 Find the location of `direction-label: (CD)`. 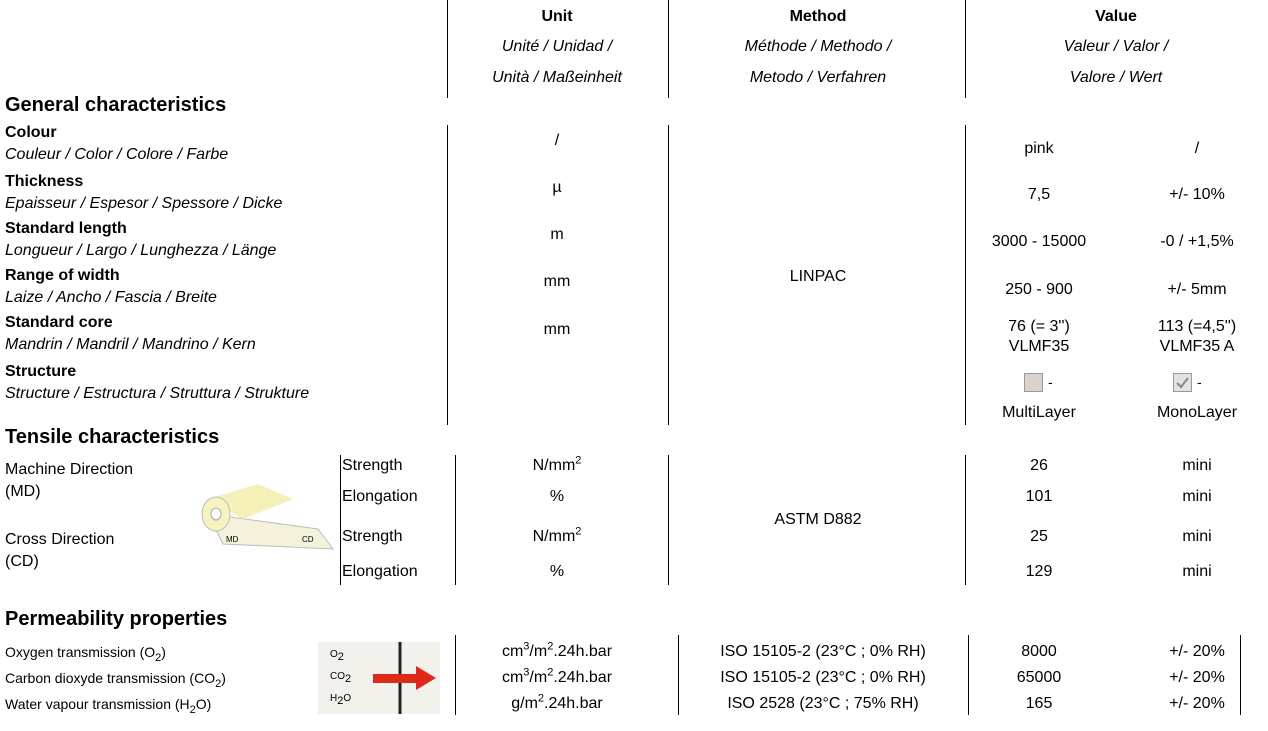

direction-label: (CD) is located at coordinates (22, 561).